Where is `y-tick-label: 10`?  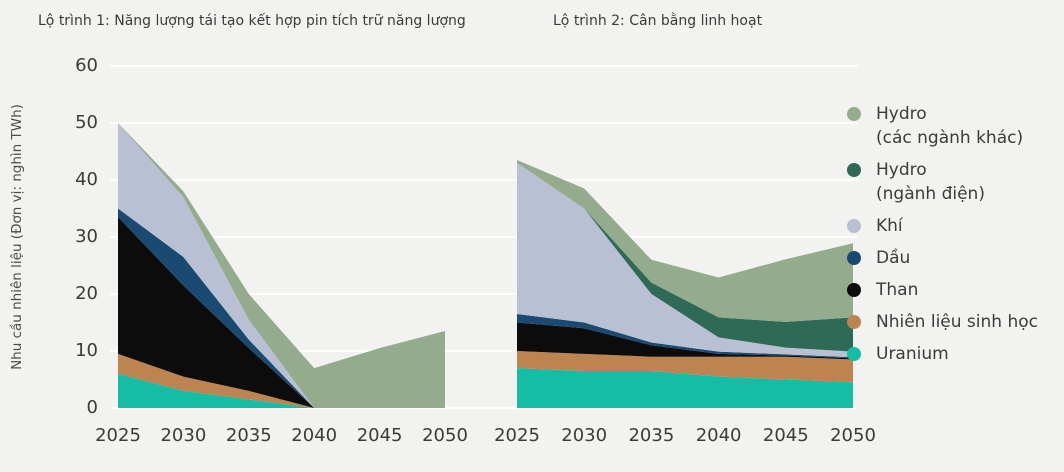 y-tick-label: 10 is located at coordinates (86, 350).